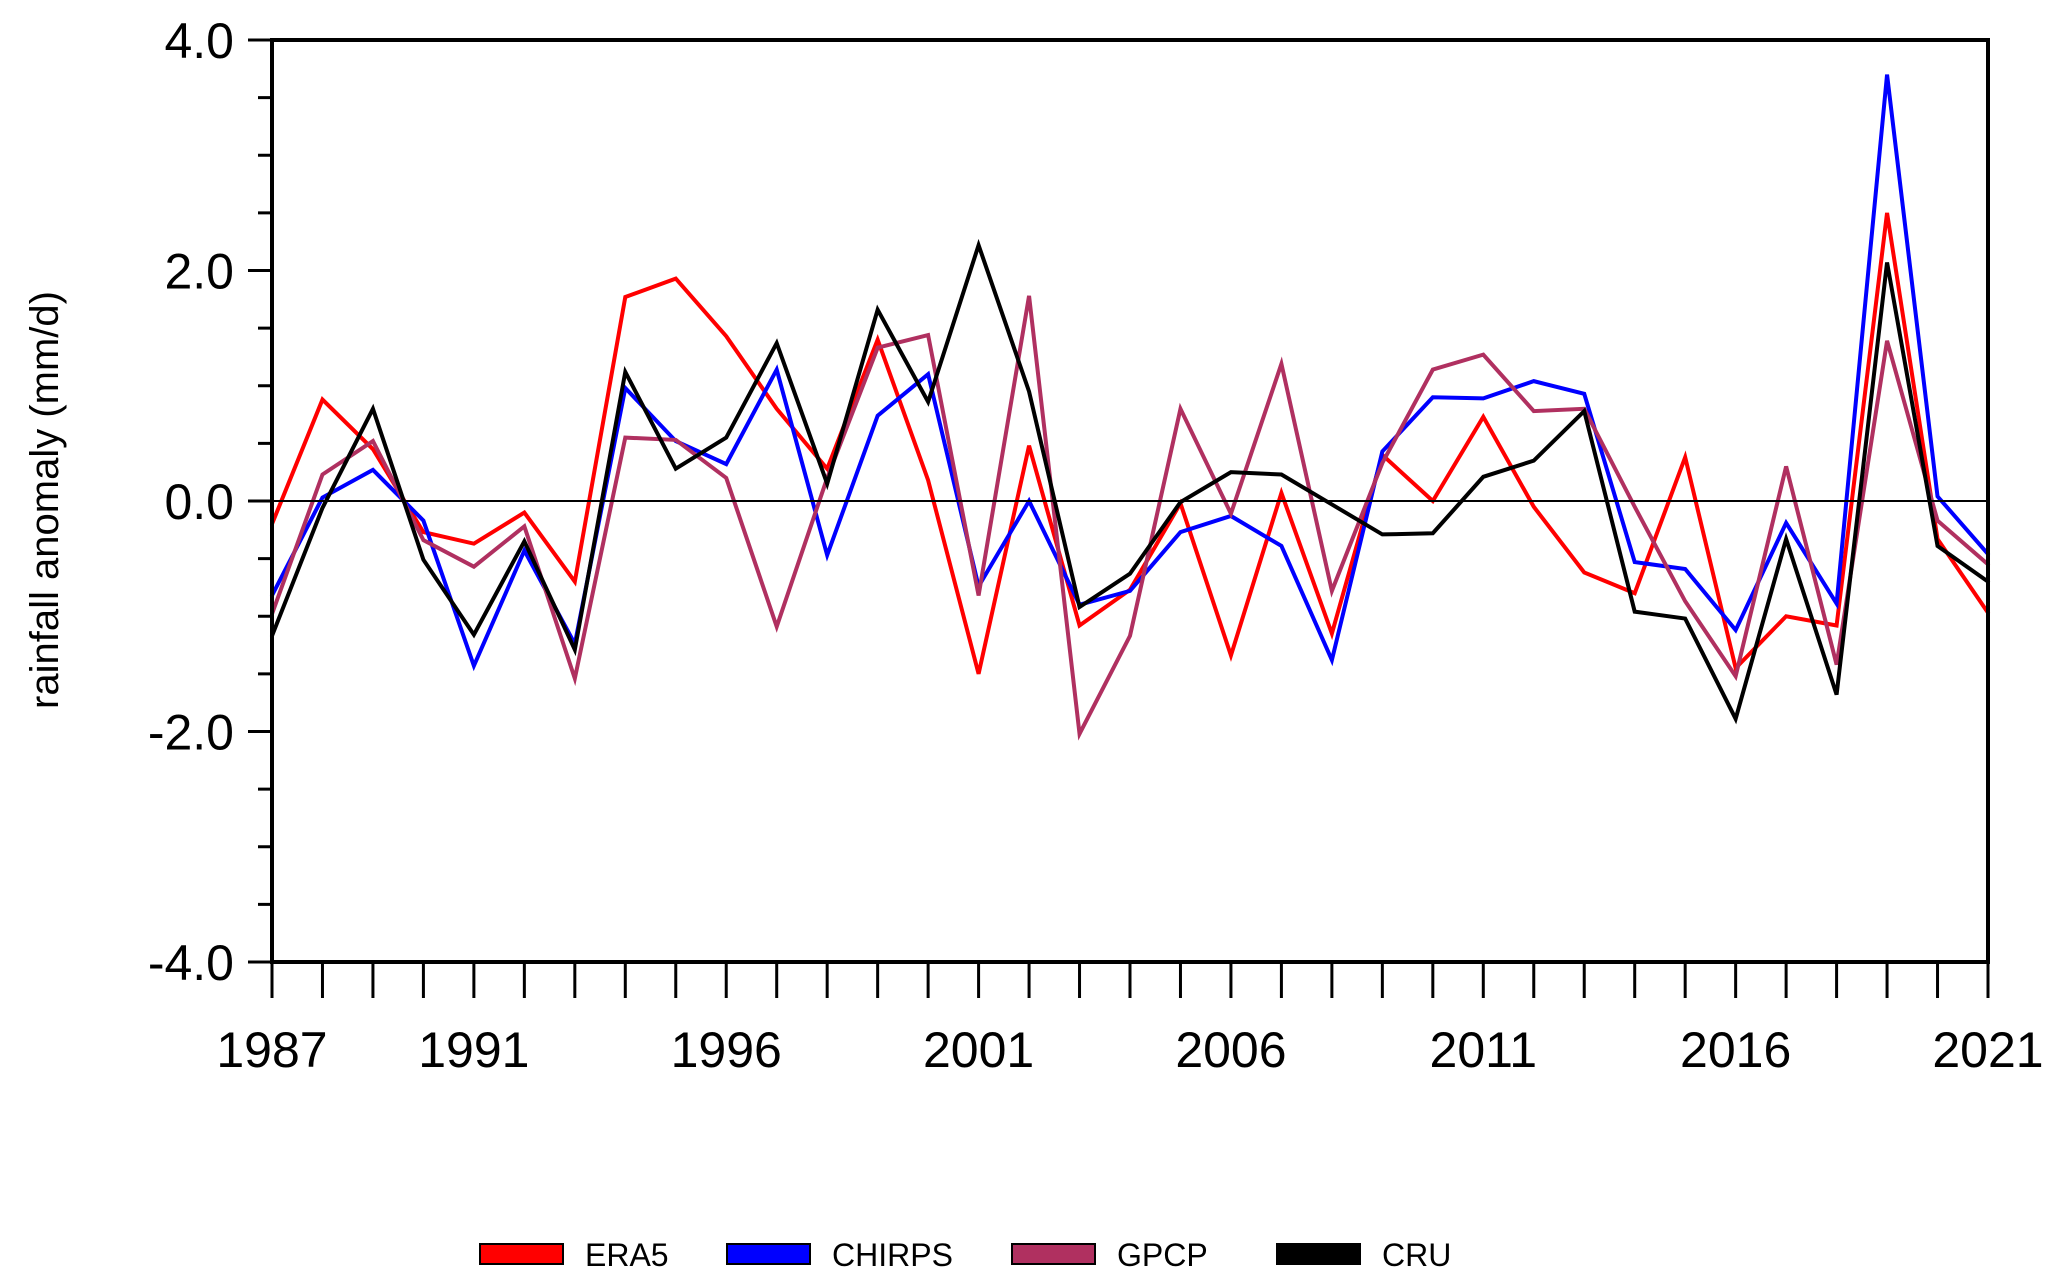 The height and width of the screenshot is (1285, 2067). Describe the element at coordinates (1987, 1050) in the screenshot. I see `x-tick-label: 2021` at that location.